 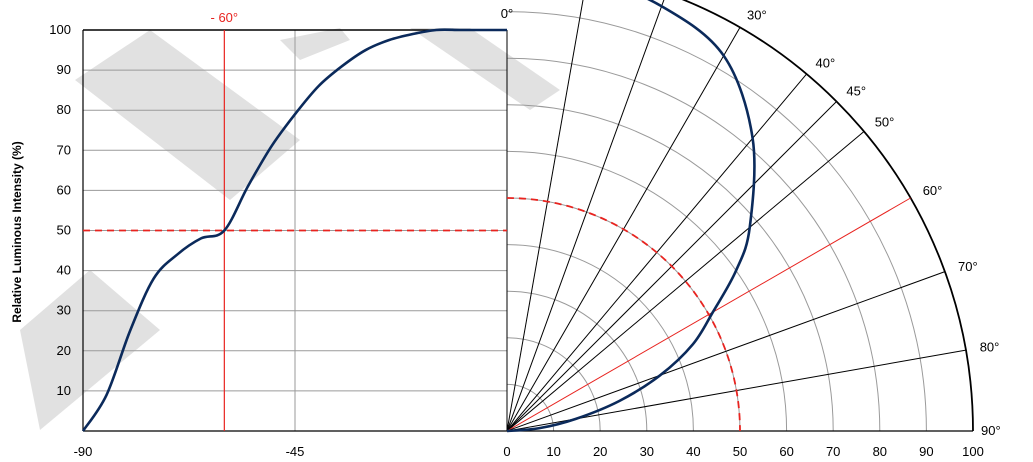 What do you see at coordinates (600, 451) in the screenshot?
I see `r-tick-label: 20` at bounding box center [600, 451].